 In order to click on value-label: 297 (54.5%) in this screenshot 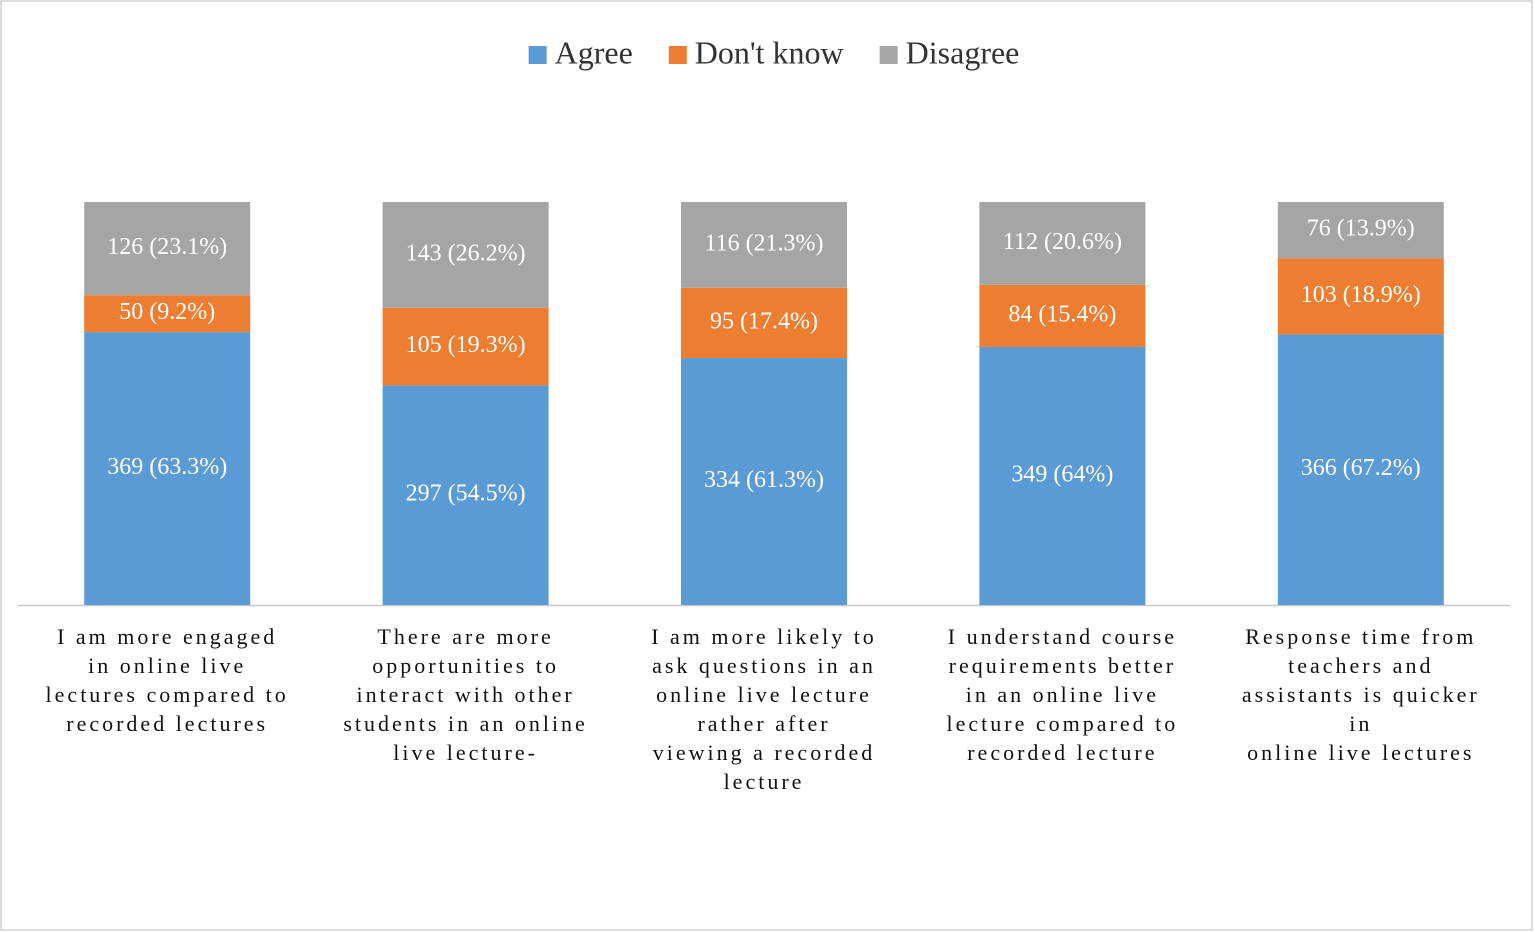, I will do `click(466, 494)`.